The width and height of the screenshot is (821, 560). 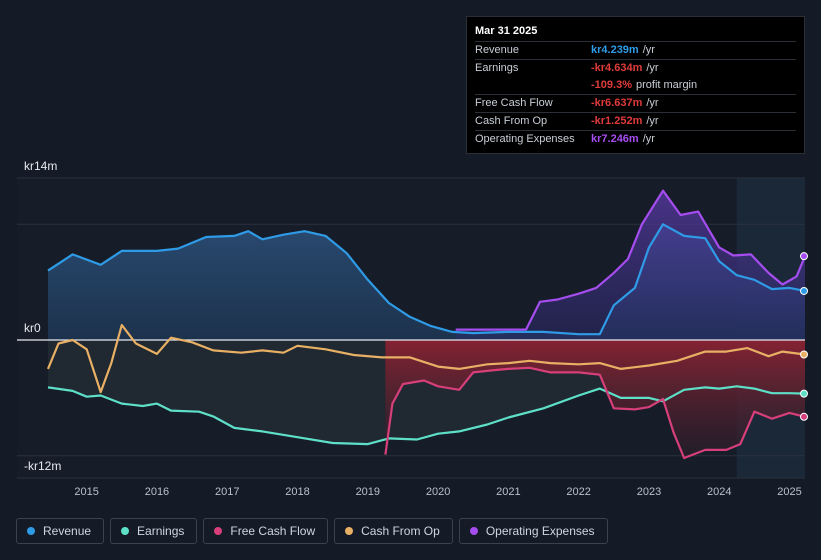 I want to click on x-tick-label: 2020, so click(x=438, y=492).